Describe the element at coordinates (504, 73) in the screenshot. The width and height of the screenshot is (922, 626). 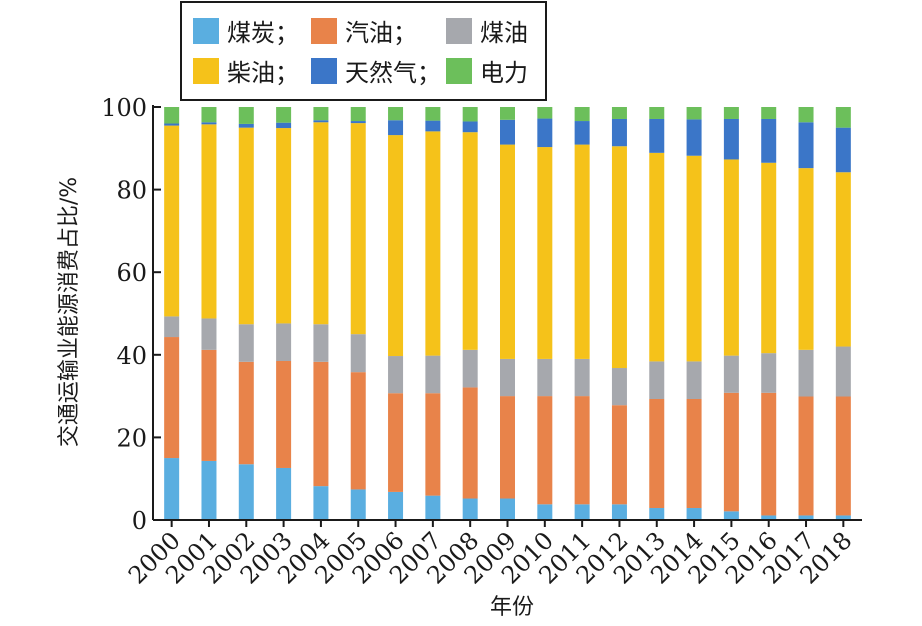
I see `legend-label-电力: 电力` at that location.